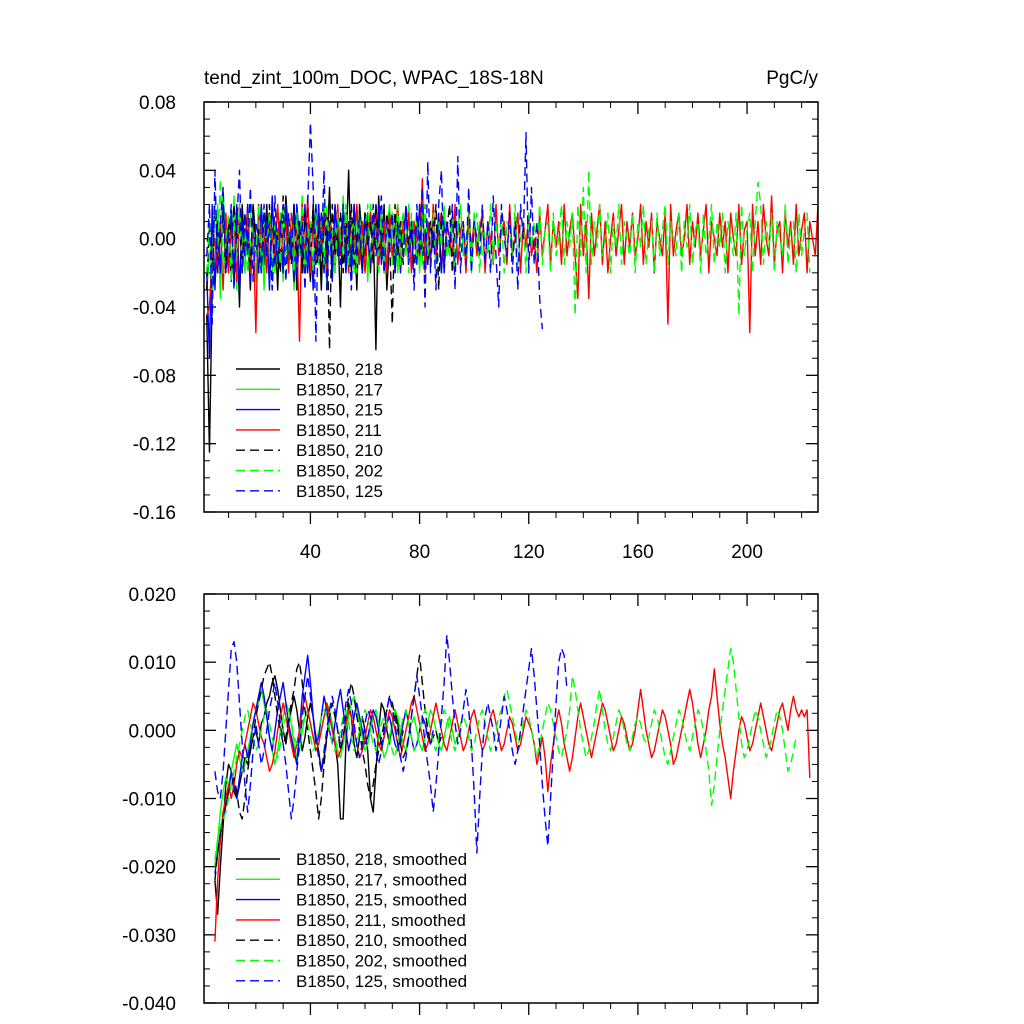 Image resolution: width=1024 pixels, height=1024 pixels. What do you see at coordinates (339, 471) in the screenshot?
I see `legend-label: B1850, 202` at bounding box center [339, 471].